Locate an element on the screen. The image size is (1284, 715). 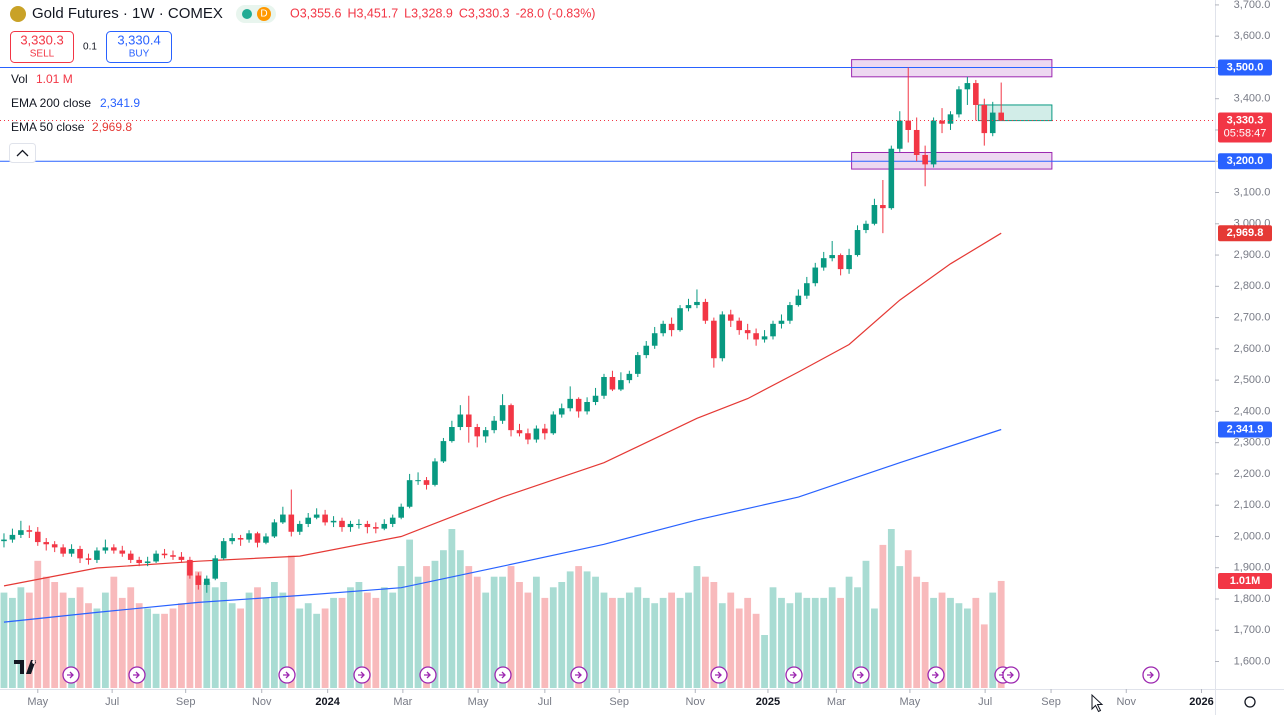
collapse-icon is located at coordinates (22, 153).